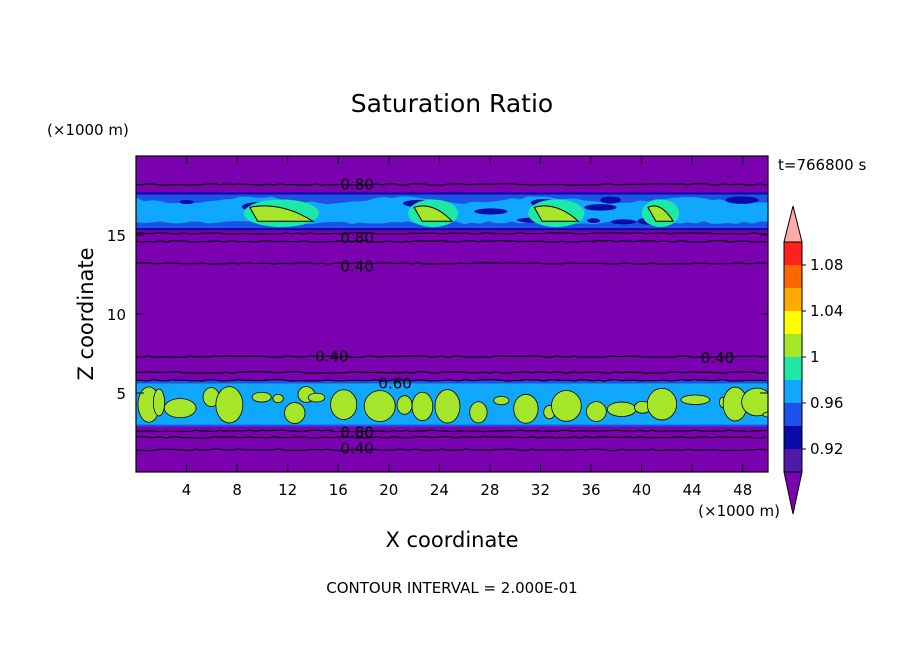 The width and height of the screenshot is (904, 654). What do you see at coordinates (287, 490) in the screenshot?
I see `x-tick-label: 12` at bounding box center [287, 490].